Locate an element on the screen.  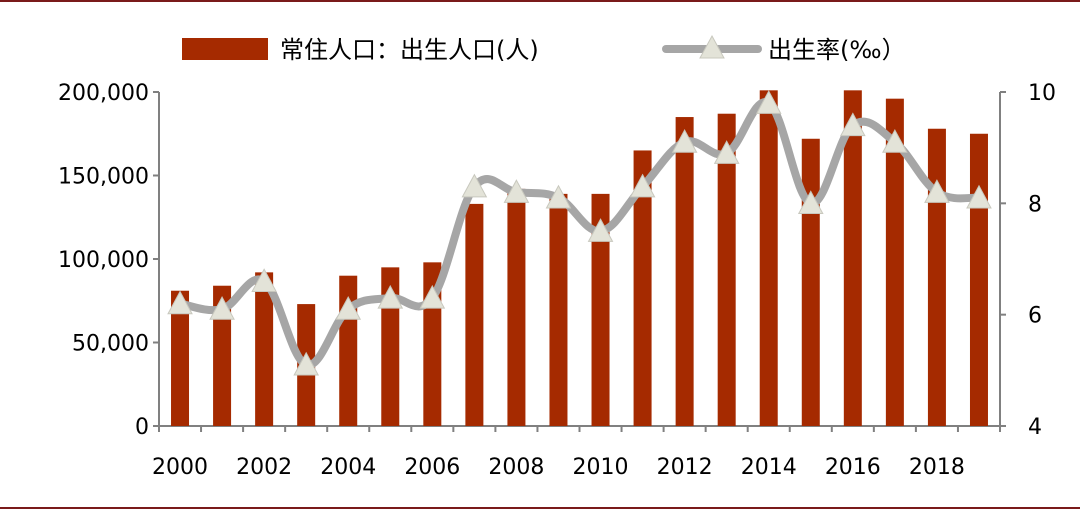
bar-2001 is located at coordinates (222, 355).